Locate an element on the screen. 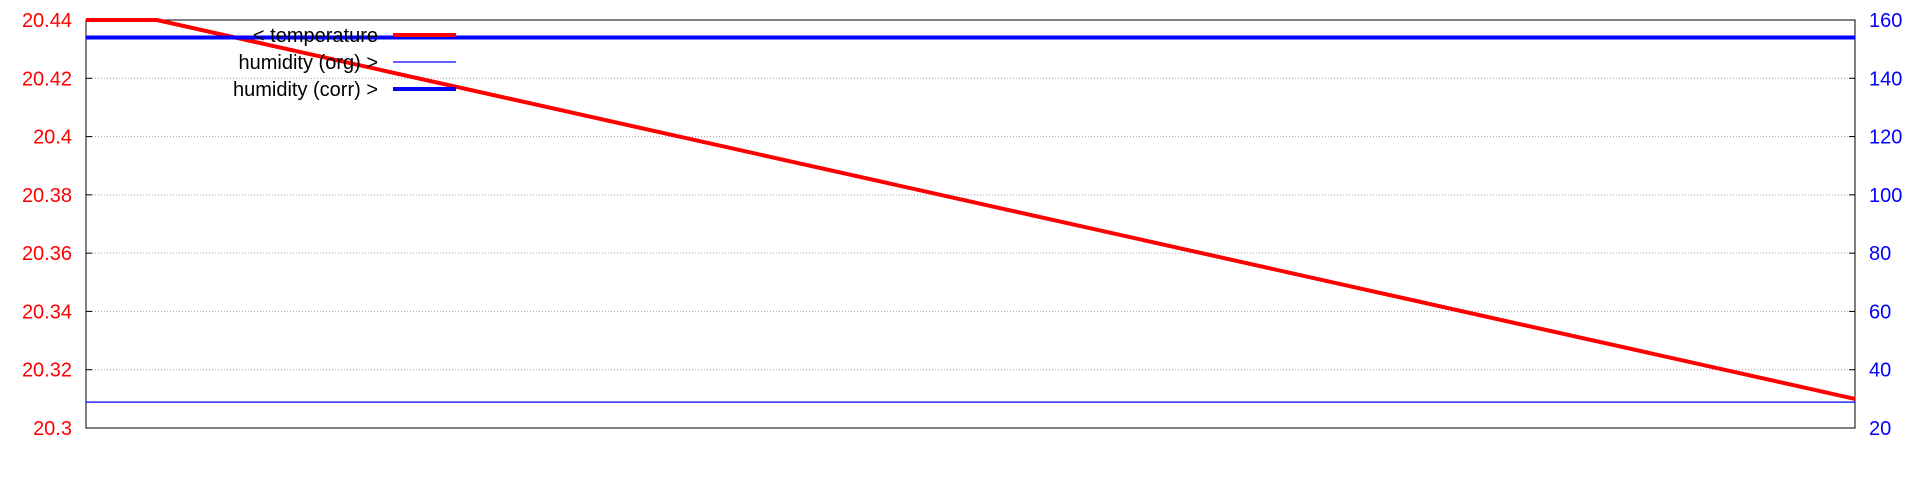 The image size is (1920, 485). right-tick-label: 160 is located at coordinates (1885, 21).